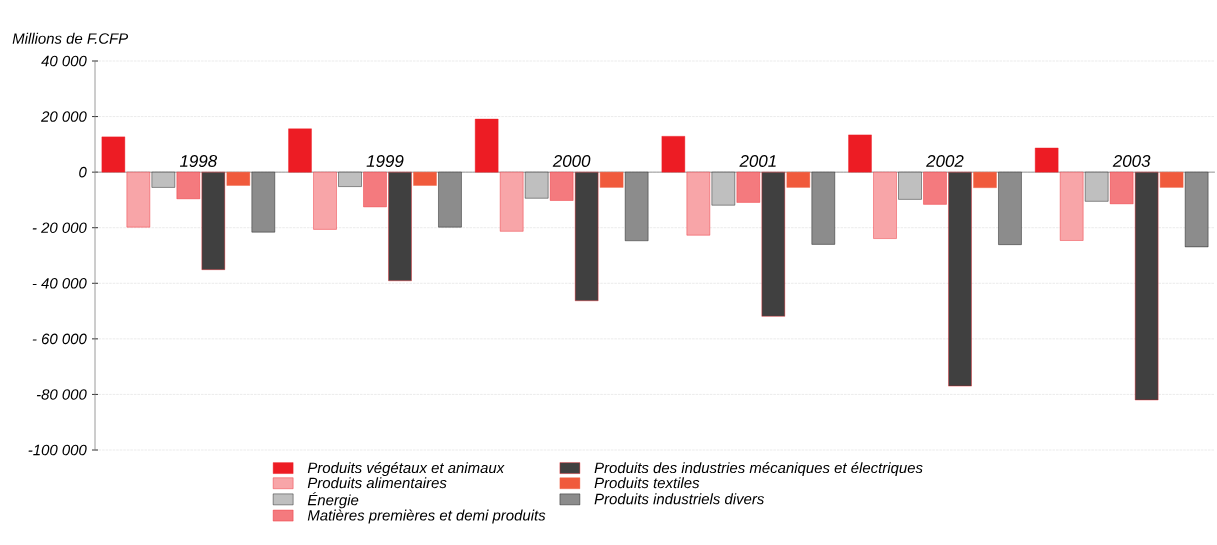  I want to click on y-tick-label: 40 000, so click(64, 61).